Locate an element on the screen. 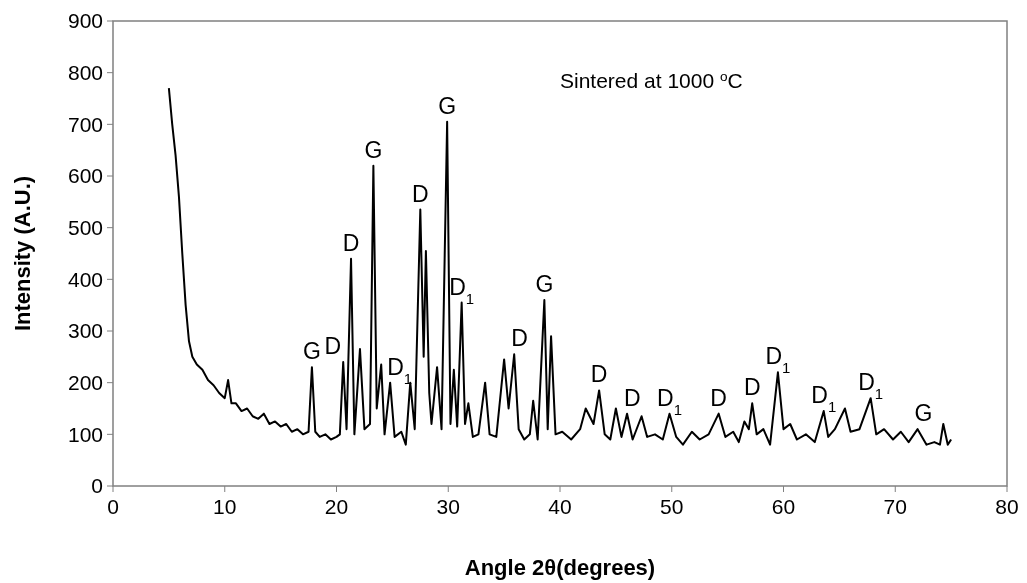  x-tick-label: 70 is located at coordinates (895, 506).